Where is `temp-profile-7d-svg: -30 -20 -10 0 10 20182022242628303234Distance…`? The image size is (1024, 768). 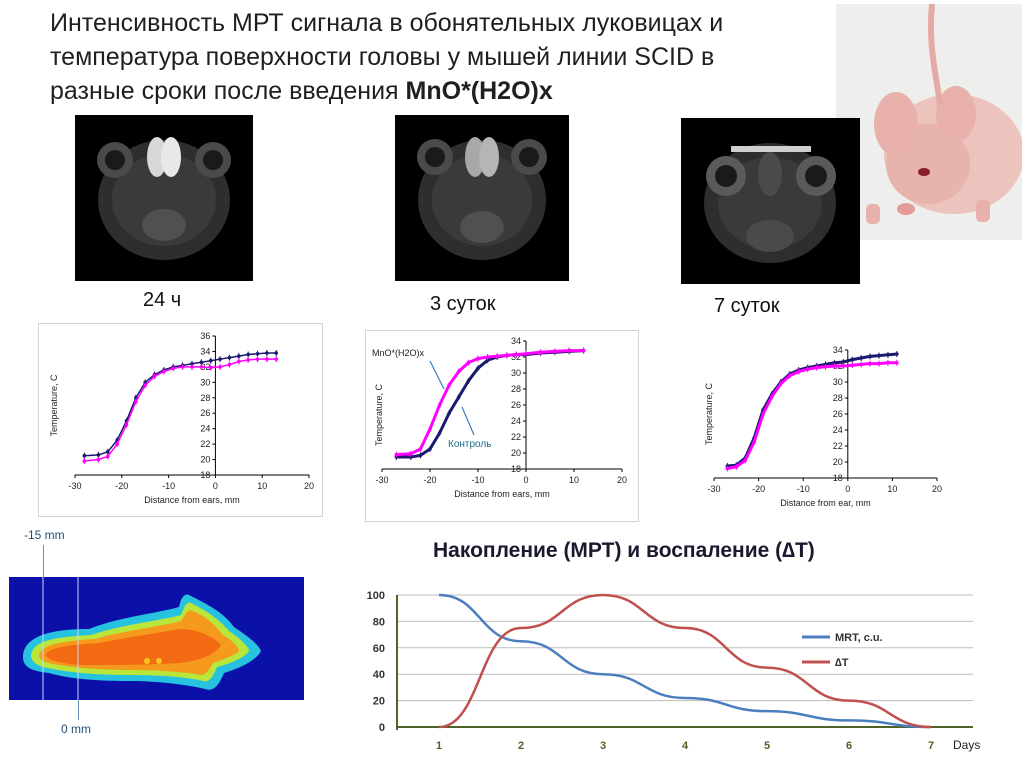
temp-profile-7d-svg: -30 -20 -10 0 10 20182022242628303234Distance… is located at coordinates (823, 426).